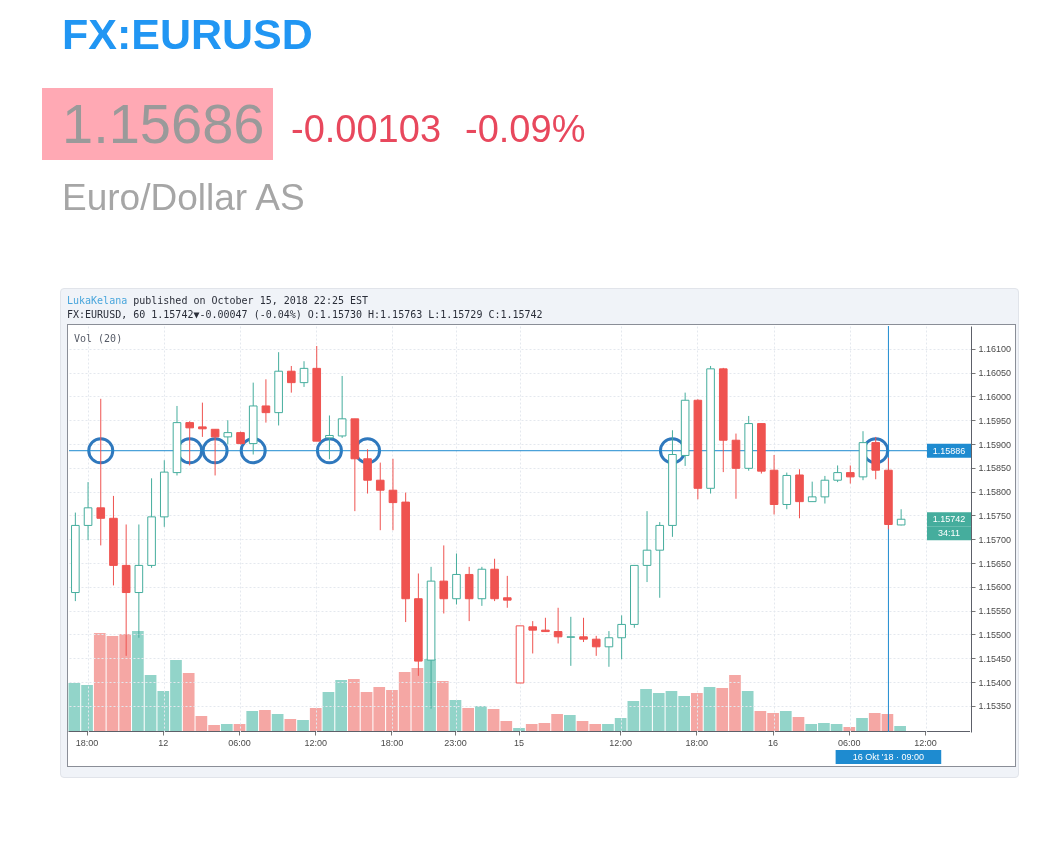 The height and width of the screenshot is (860, 1062). What do you see at coordinates (995, 396) in the screenshot?
I see `y-tick-label: 1.16000` at bounding box center [995, 396].